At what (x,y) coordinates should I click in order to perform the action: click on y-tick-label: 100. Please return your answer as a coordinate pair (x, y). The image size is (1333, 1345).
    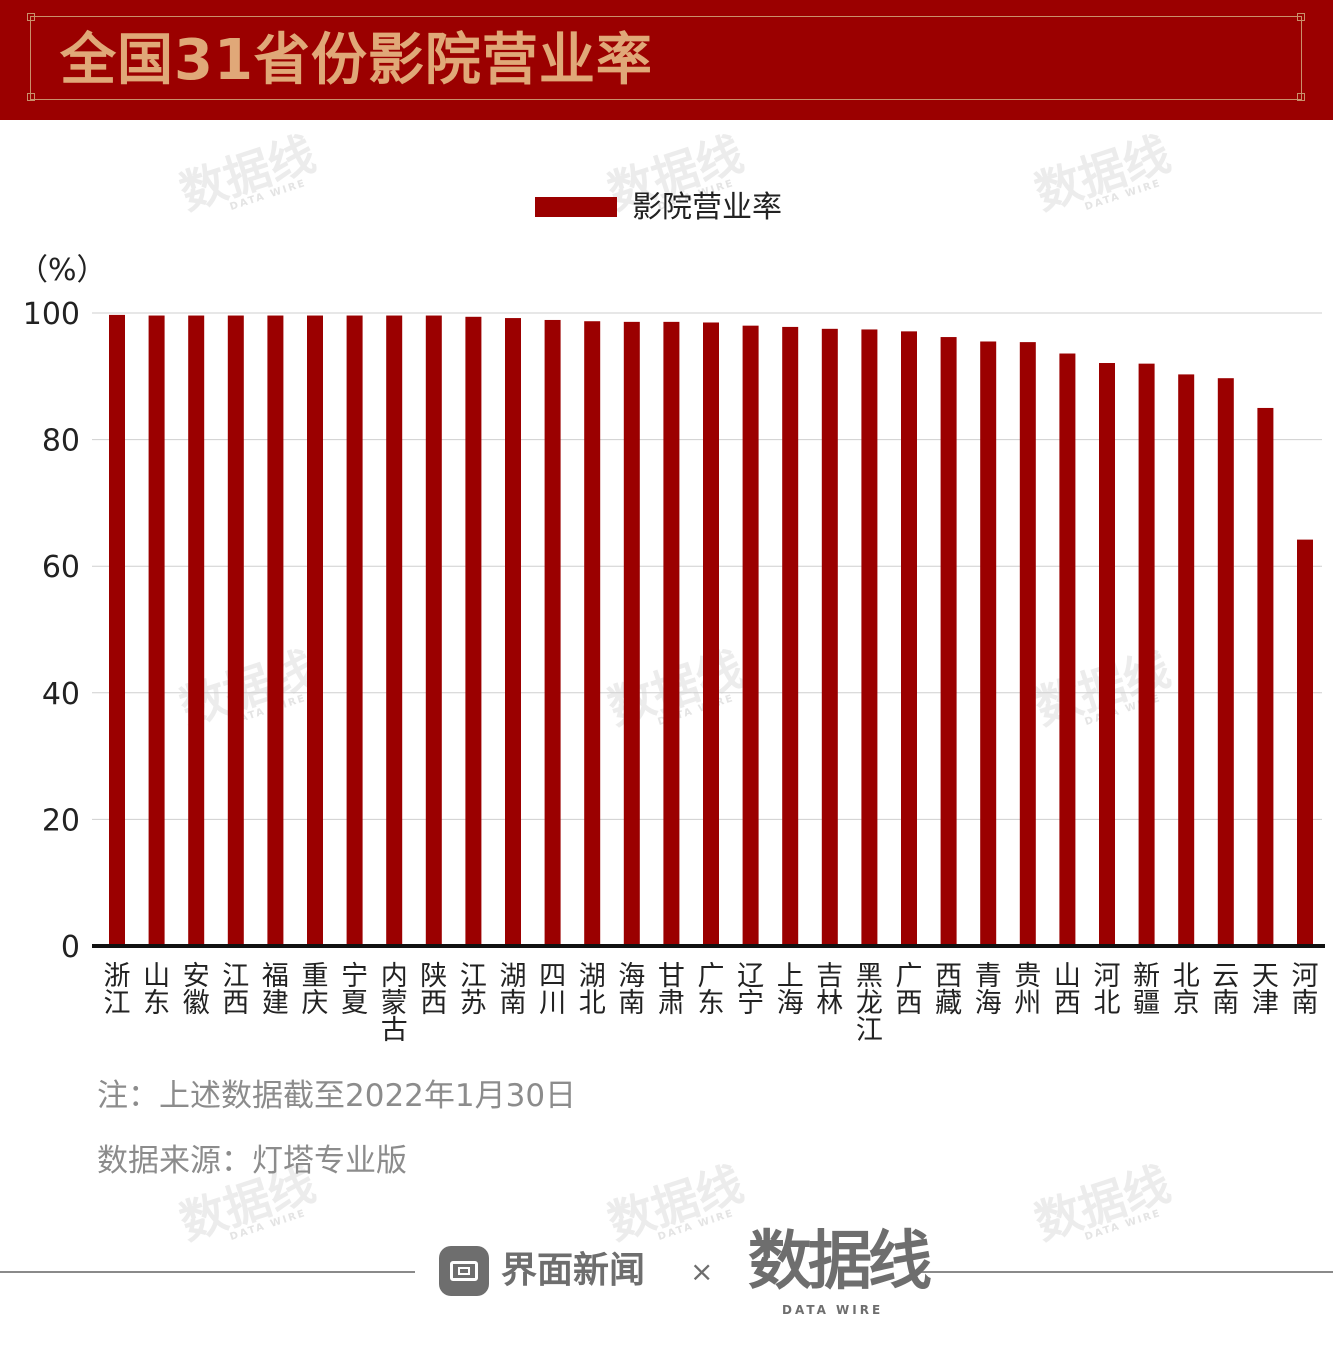
    Looking at the image, I should click on (51, 314).